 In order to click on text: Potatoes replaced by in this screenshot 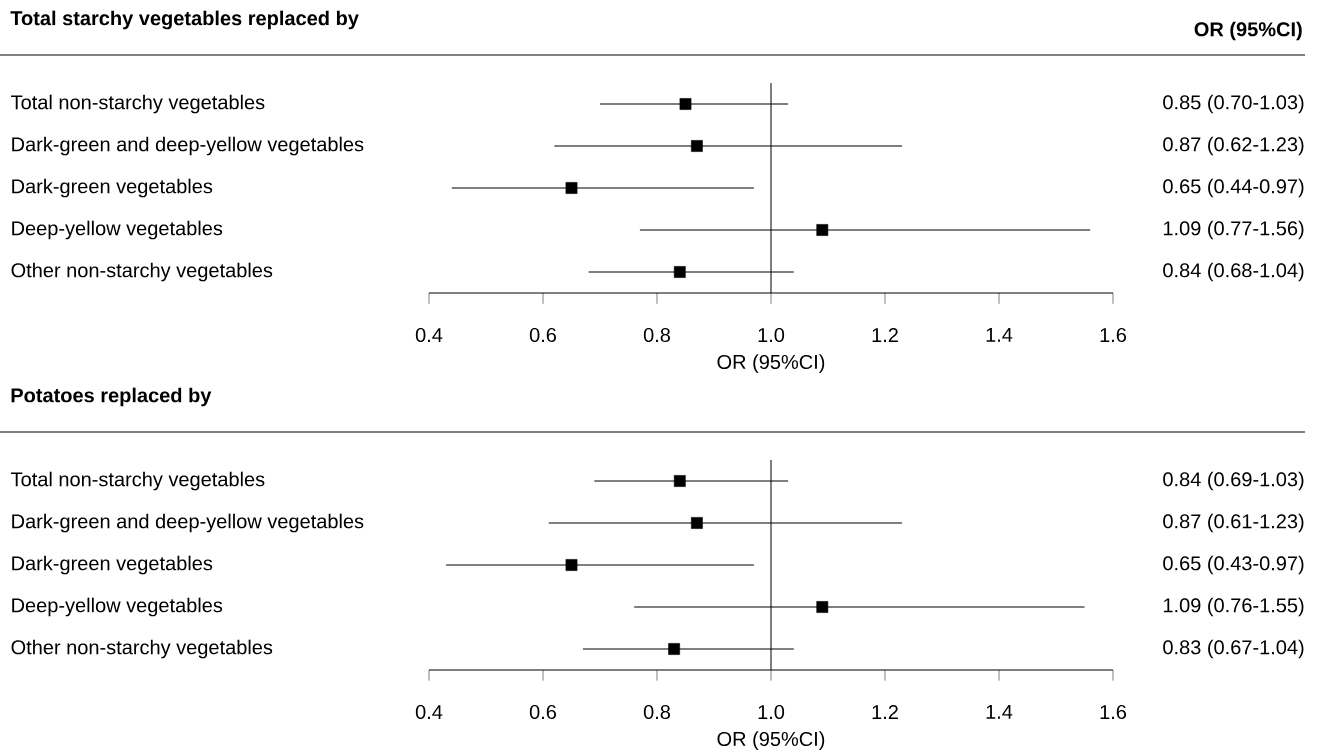, I will do `click(111, 397)`.